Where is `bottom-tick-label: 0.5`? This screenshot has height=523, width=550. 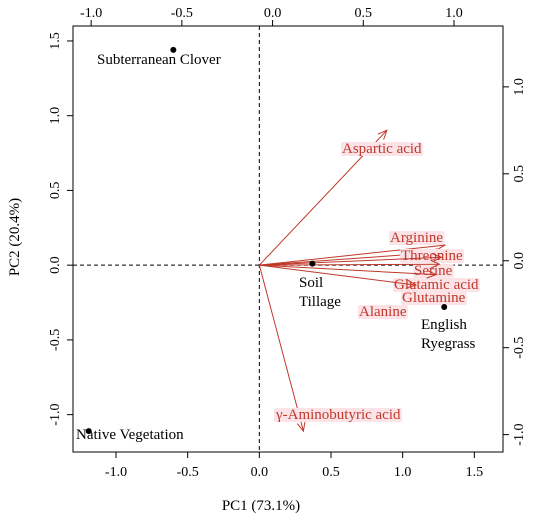
bottom-tick-label: 0.5 is located at coordinates (331, 472).